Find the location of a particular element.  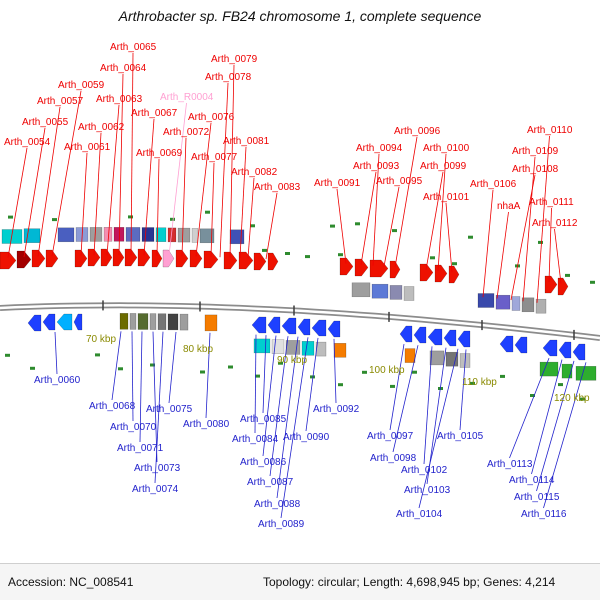

gene-label-reverse: Arth_0115 is located at coordinates (537, 497).